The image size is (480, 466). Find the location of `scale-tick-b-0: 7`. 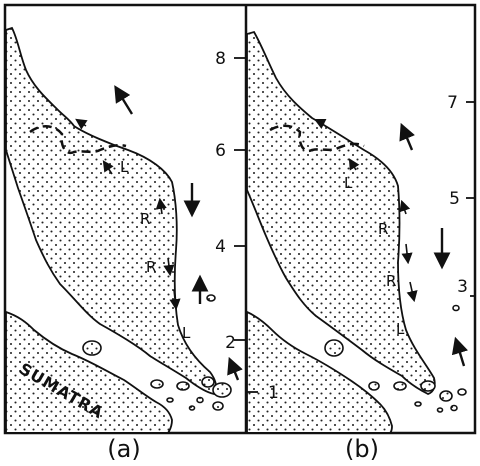

scale-tick-b-0: 7 is located at coordinates (452, 103).